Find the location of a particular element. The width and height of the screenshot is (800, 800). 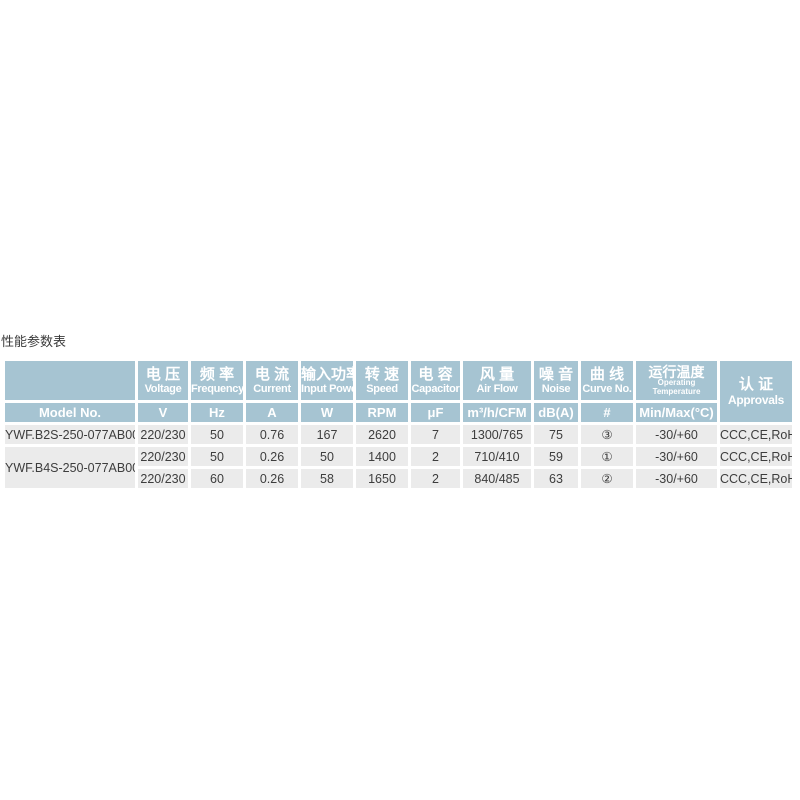

cell-air-flow: 1300/765 is located at coordinates (497, 434).